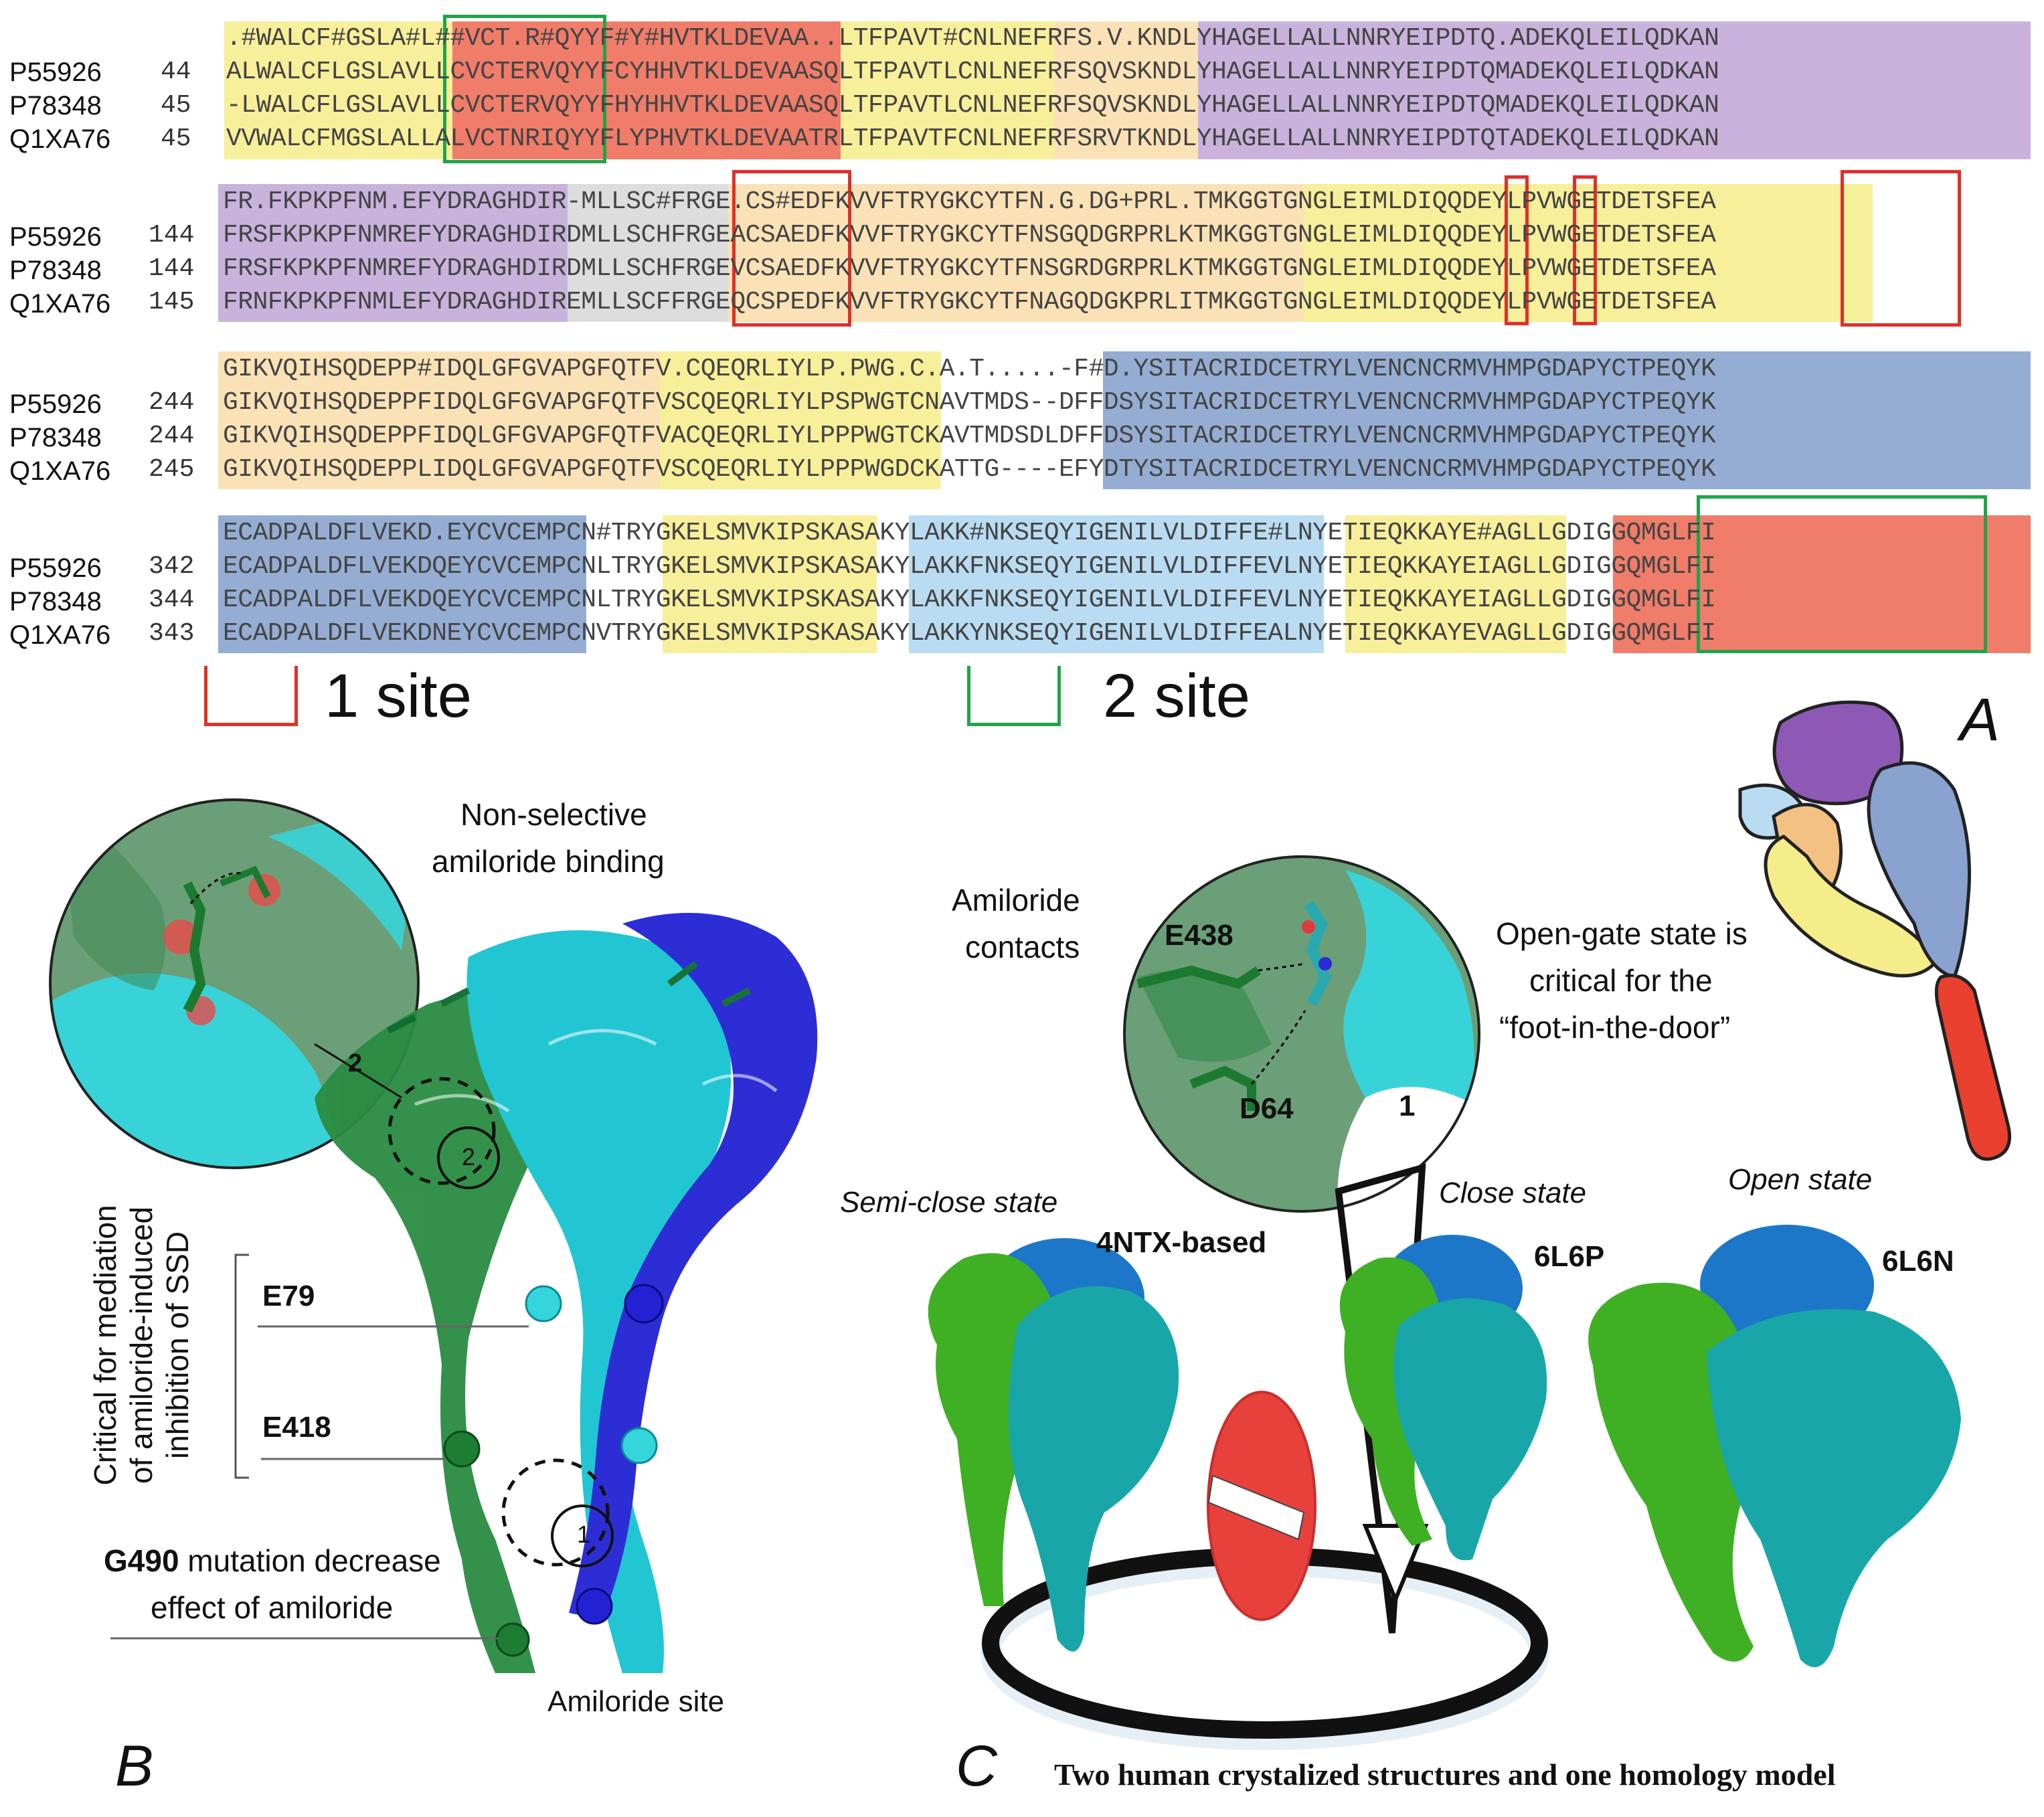  Describe the element at coordinates (177, 1345) in the screenshot. I see `vertical-note-line3: inhibition of SSD` at that location.